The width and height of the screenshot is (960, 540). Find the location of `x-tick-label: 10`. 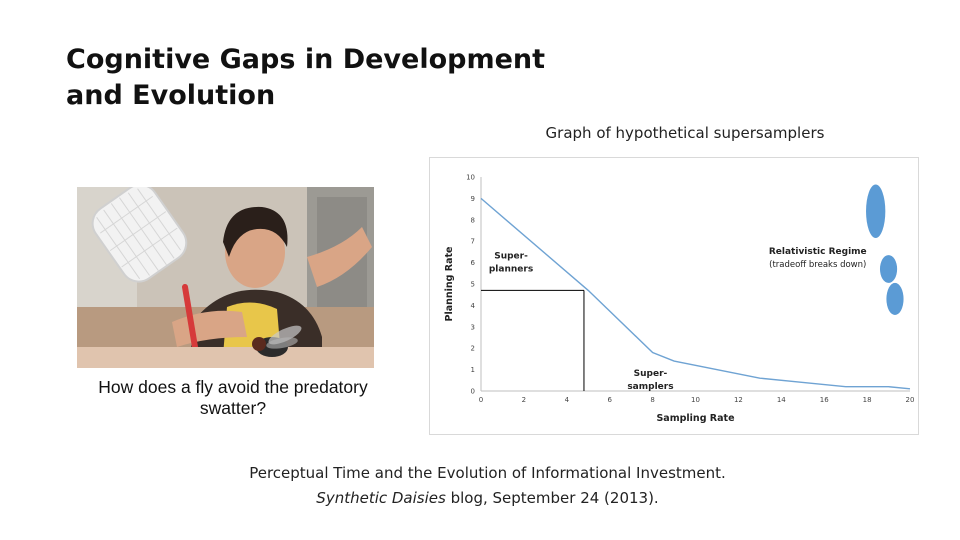

x-tick-label: 10 is located at coordinates (695, 400).